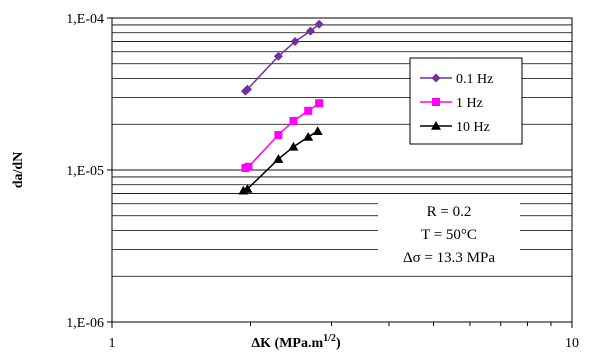 The width and height of the screenshot is (592, 355). What do you see at coordinates (469, 103) in the screenshot?
I see `legend-label: 1 Hz` at bounding box center [469, 103].